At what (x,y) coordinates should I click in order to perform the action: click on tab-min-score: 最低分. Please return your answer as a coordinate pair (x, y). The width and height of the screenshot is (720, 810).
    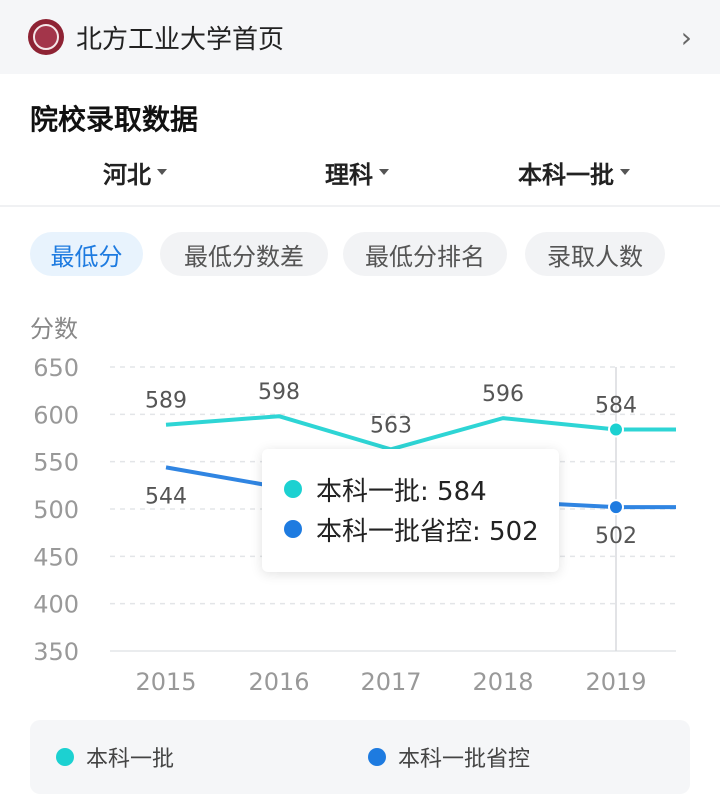
    Looking at the image, I should click on (86, 254).